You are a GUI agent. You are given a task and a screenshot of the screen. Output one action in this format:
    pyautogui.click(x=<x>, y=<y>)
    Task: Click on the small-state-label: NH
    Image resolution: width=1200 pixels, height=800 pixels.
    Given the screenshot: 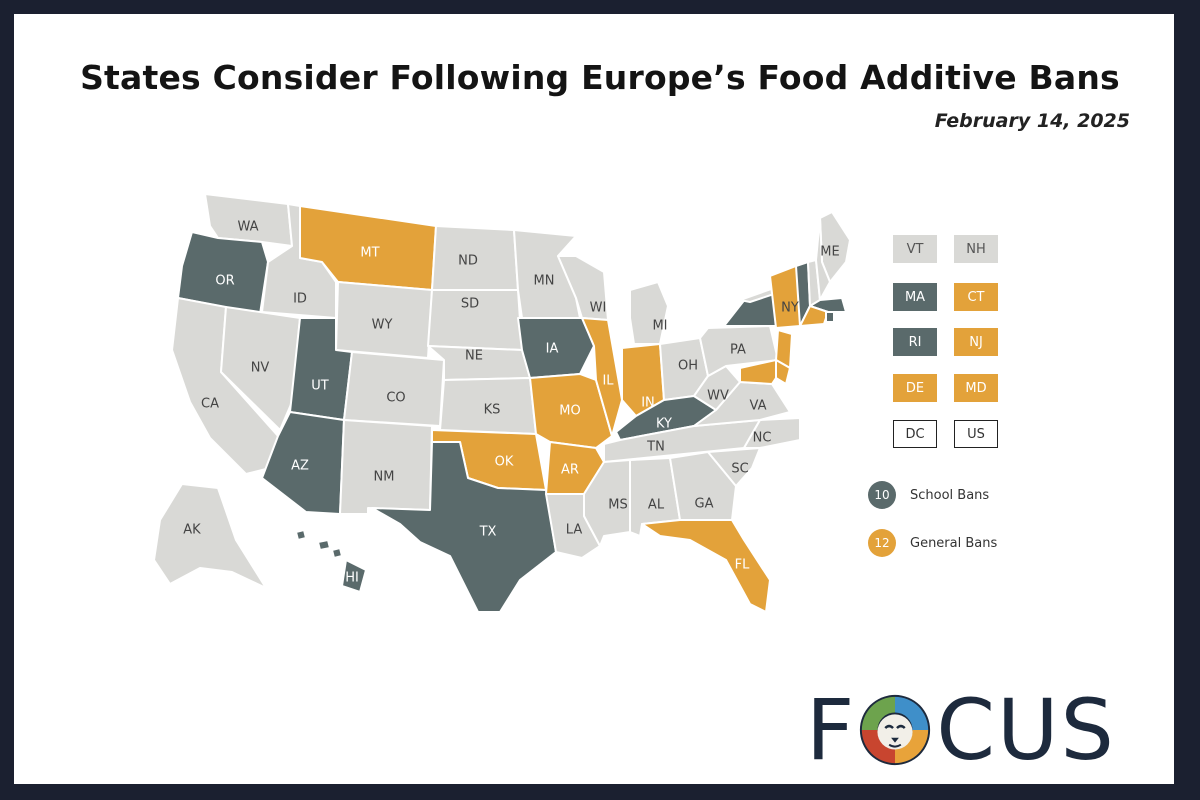 What is the action you would take?
    pyautogui.click(x=976, y=249)
    